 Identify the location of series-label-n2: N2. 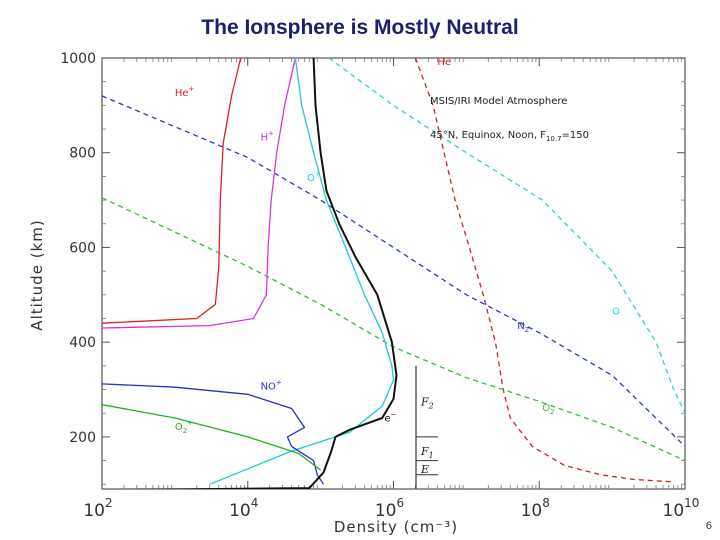
(523, 327).